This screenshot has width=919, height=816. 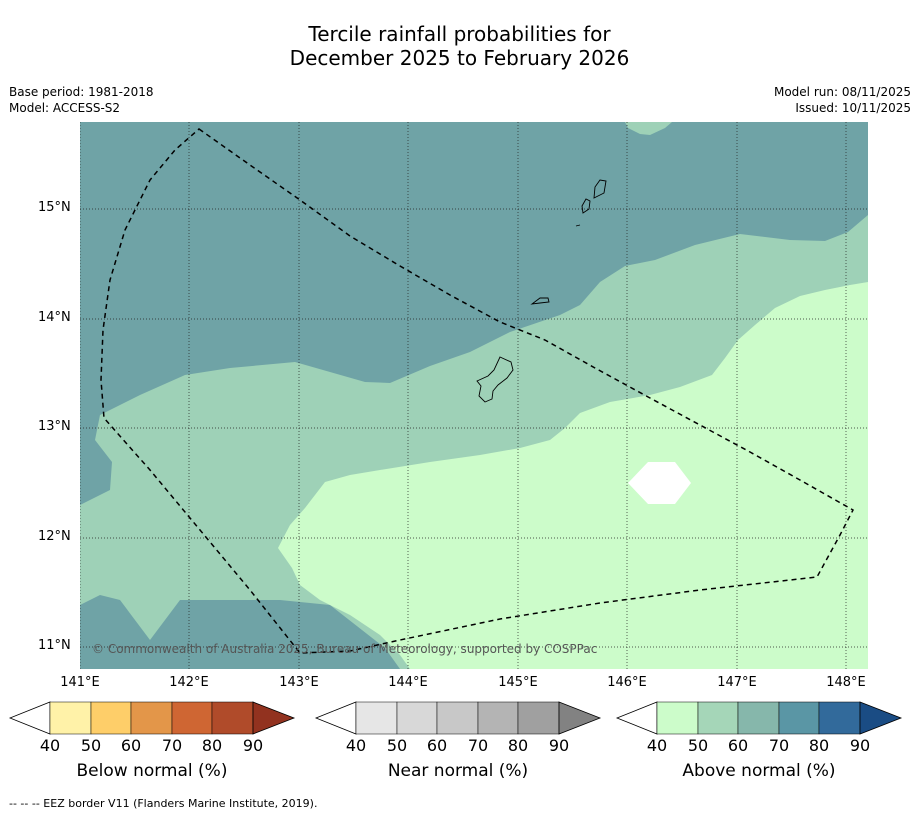 I want to click on island-rota, so click(x=540, y=301).